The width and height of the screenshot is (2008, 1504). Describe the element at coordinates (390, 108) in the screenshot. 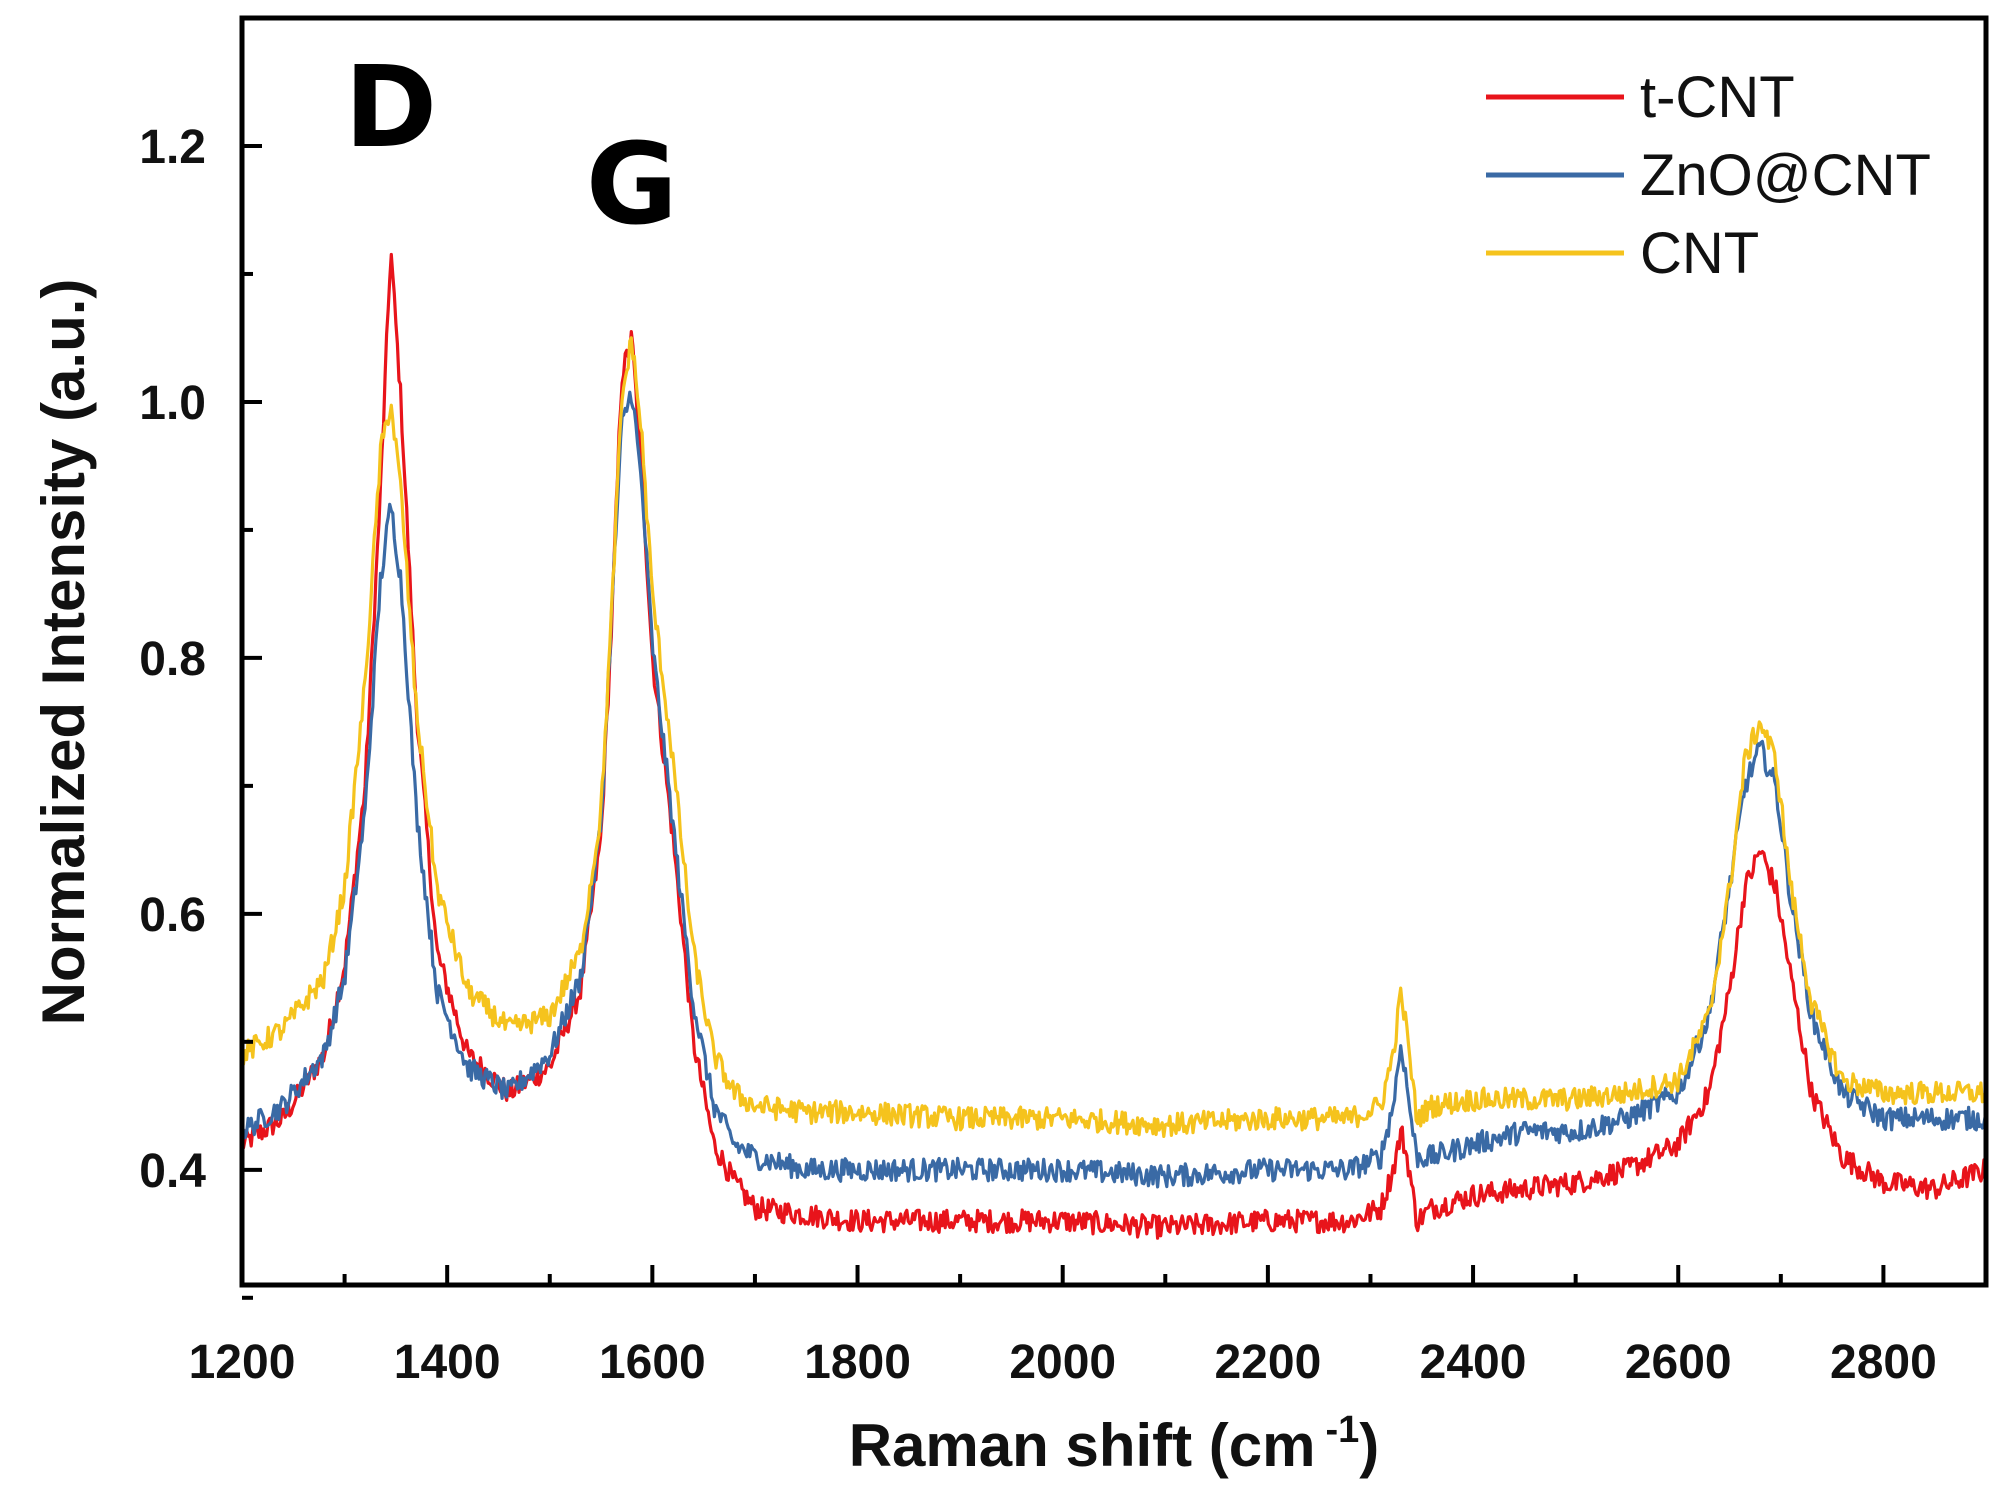

I see `peak-label-d: D` at that location.